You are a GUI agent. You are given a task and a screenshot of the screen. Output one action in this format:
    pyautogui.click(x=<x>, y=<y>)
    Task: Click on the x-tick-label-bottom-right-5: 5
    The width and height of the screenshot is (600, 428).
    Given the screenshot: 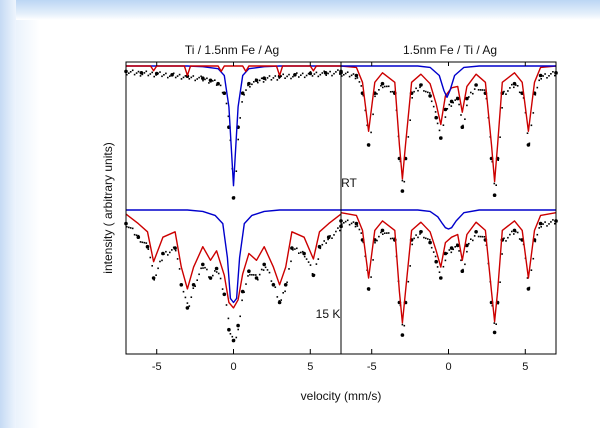 What is the action you would take?
    pyautogui.click(x=525, y=367)
    